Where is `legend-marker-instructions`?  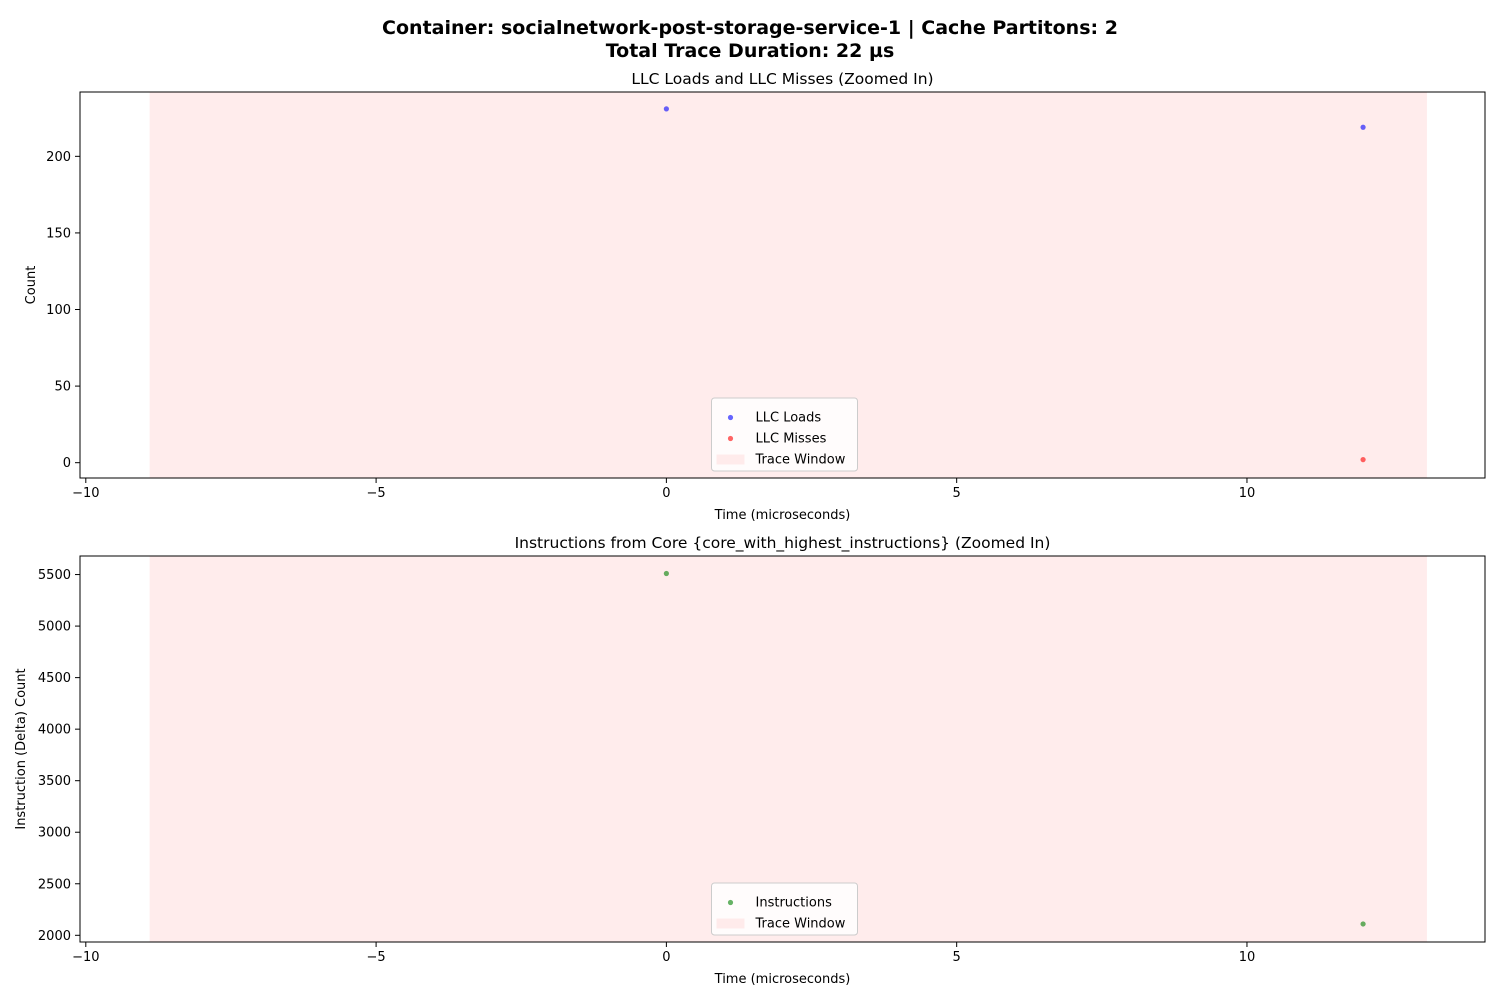 legend-marker-instructions is located at coordinates (730, 902).